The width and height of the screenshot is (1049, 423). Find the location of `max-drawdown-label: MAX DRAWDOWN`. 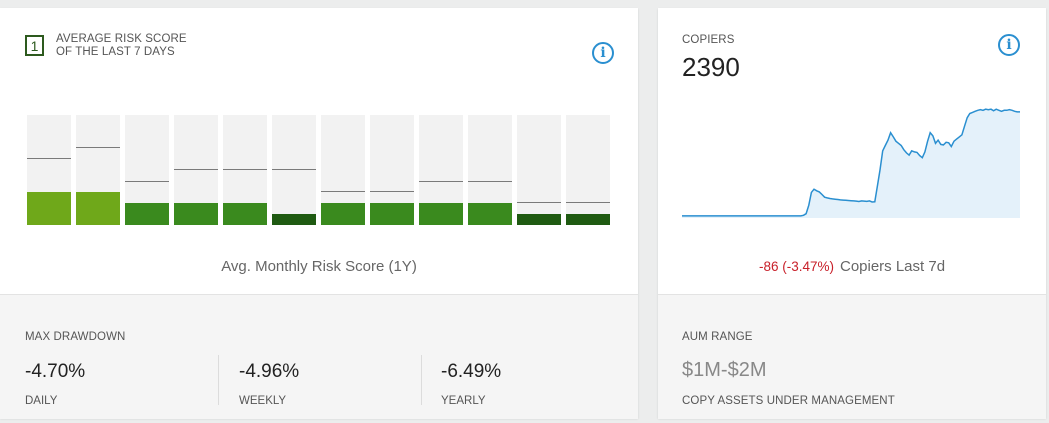

max-drawdown-label: MAX DRAWDOWN is located at coordinates (75, 337).